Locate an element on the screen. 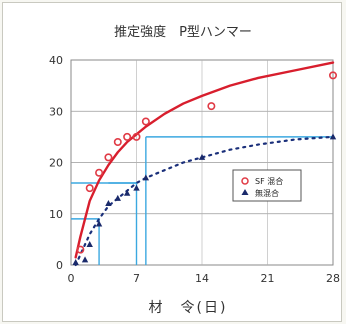 This screenshot has height=324, width=346. y-tick-label-2: 20 is located at coordinates (56, 163).